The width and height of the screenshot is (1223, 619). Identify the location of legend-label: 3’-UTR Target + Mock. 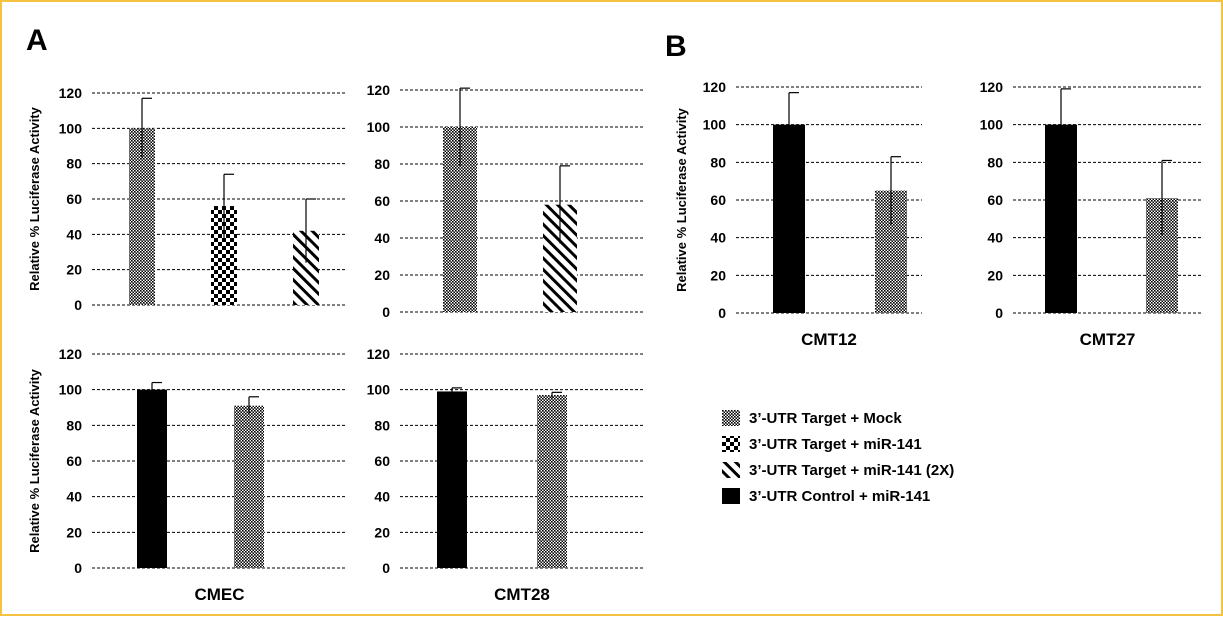
(825, 418).